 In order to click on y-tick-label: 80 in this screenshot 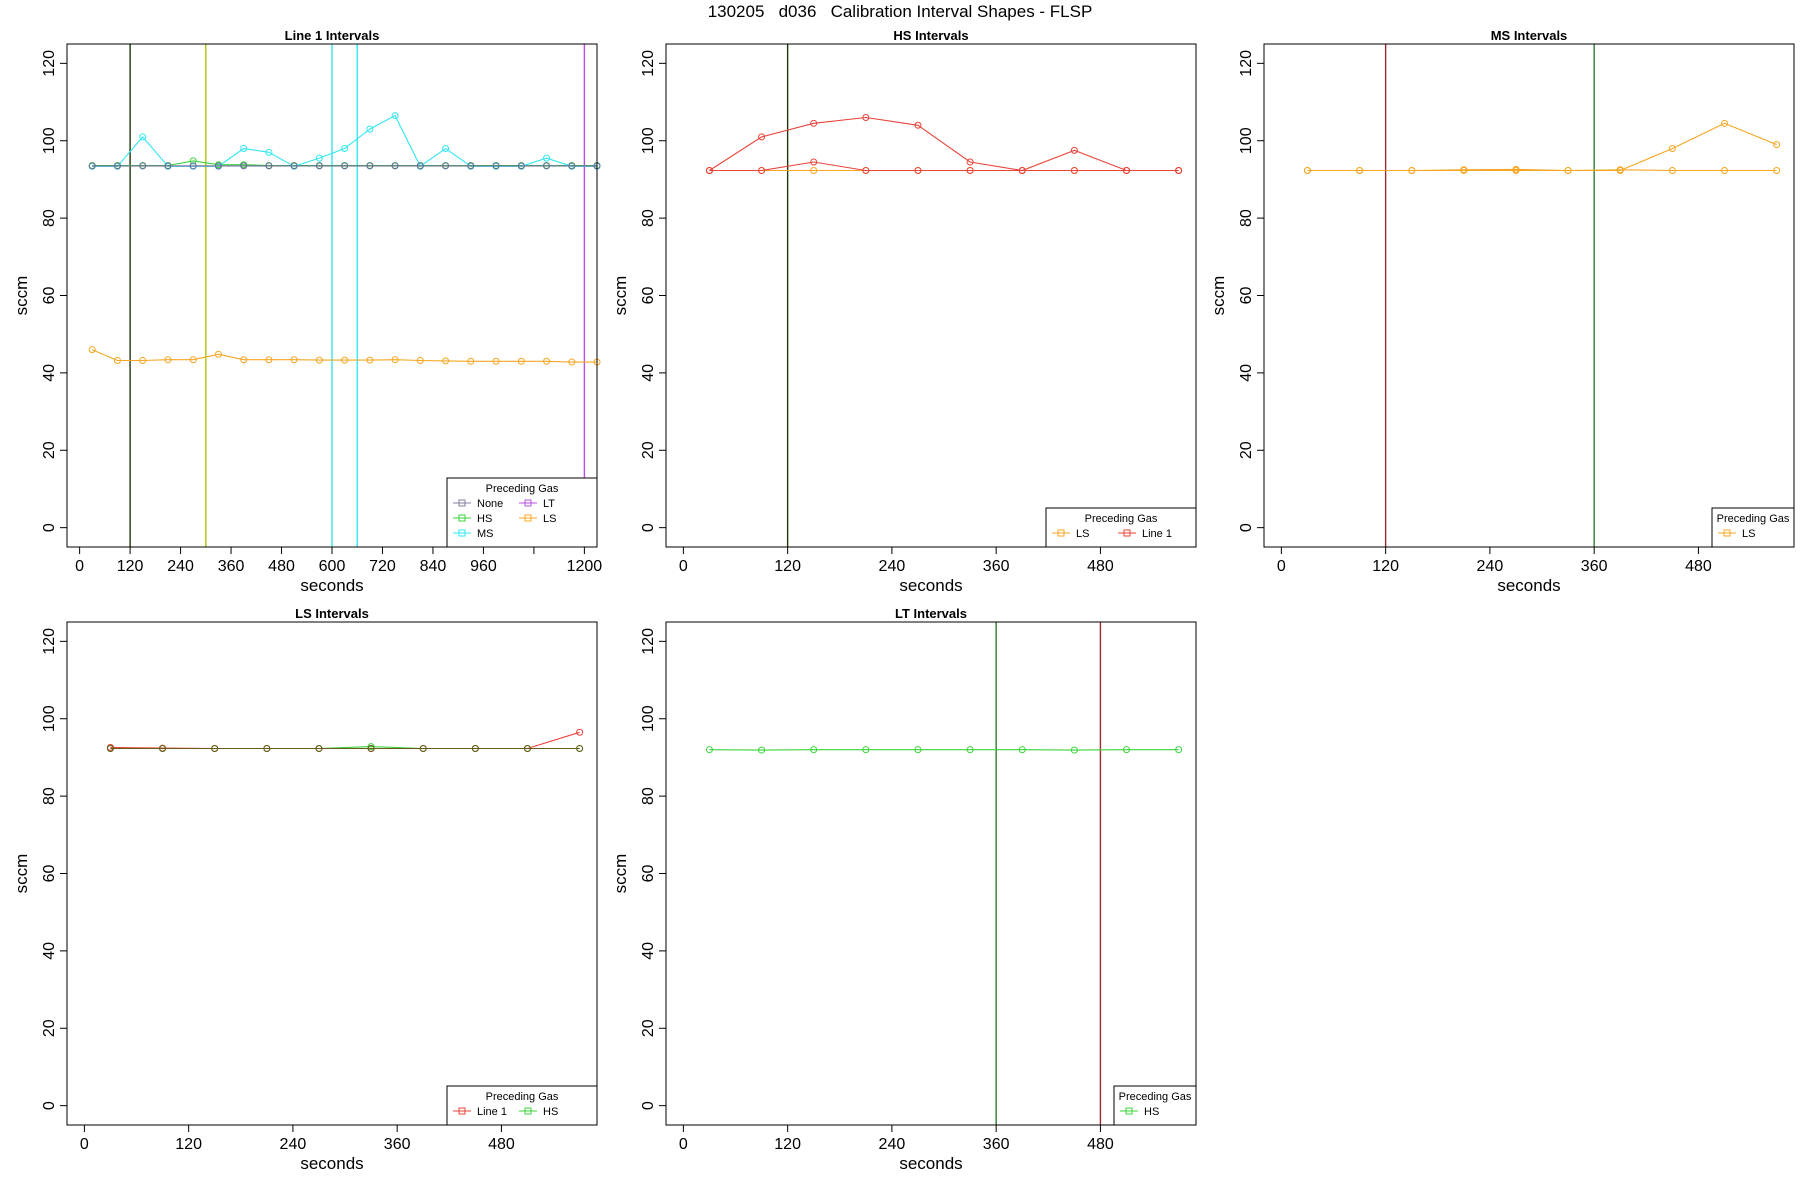, I will do `click(648, 218)`.